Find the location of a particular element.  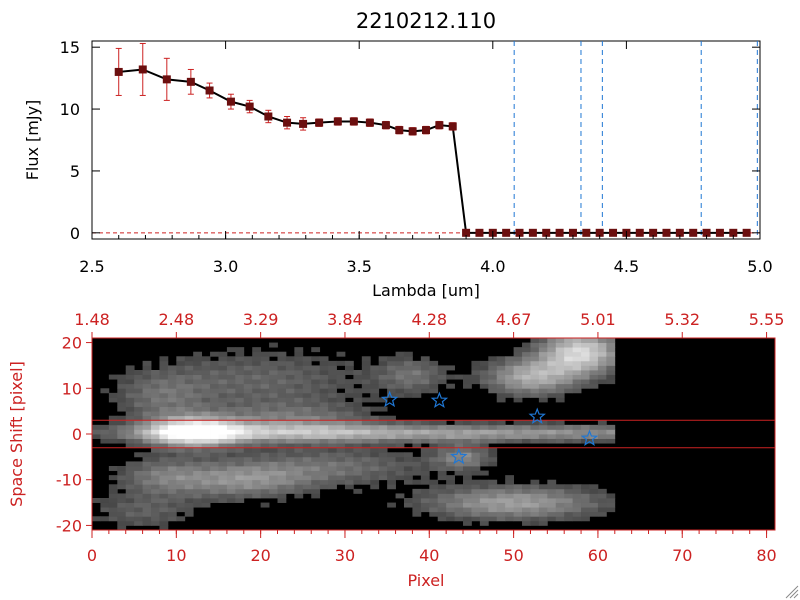

spectrum-y-tick-label: 5 is located at coordinates (75, 171).